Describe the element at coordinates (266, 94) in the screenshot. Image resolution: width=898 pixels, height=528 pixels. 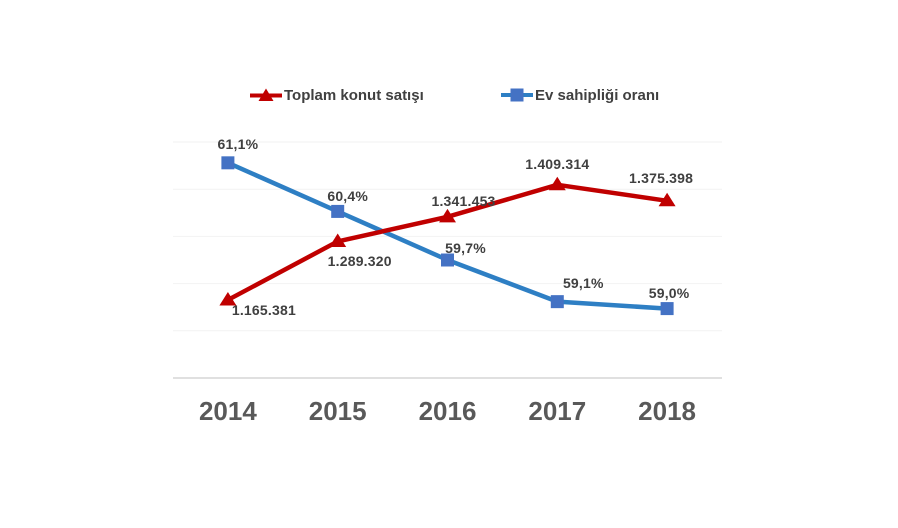
I see `legend-triangle-marker-icon` at that location.